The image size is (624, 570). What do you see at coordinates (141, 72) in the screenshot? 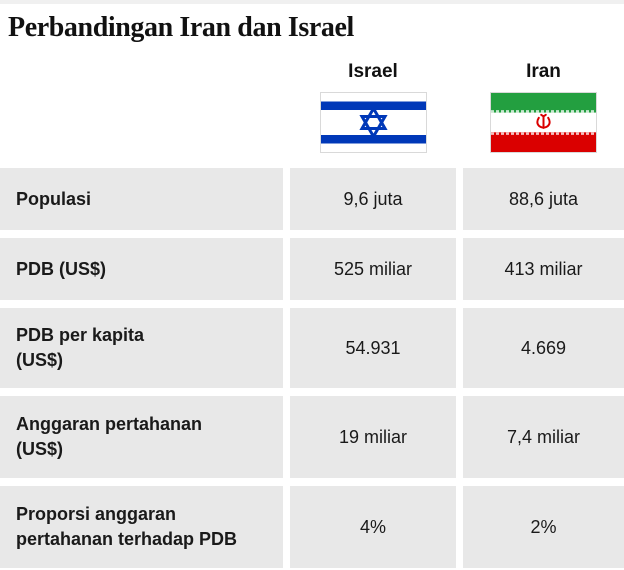
I see `header-spacer` at bounding box center [141, 72].